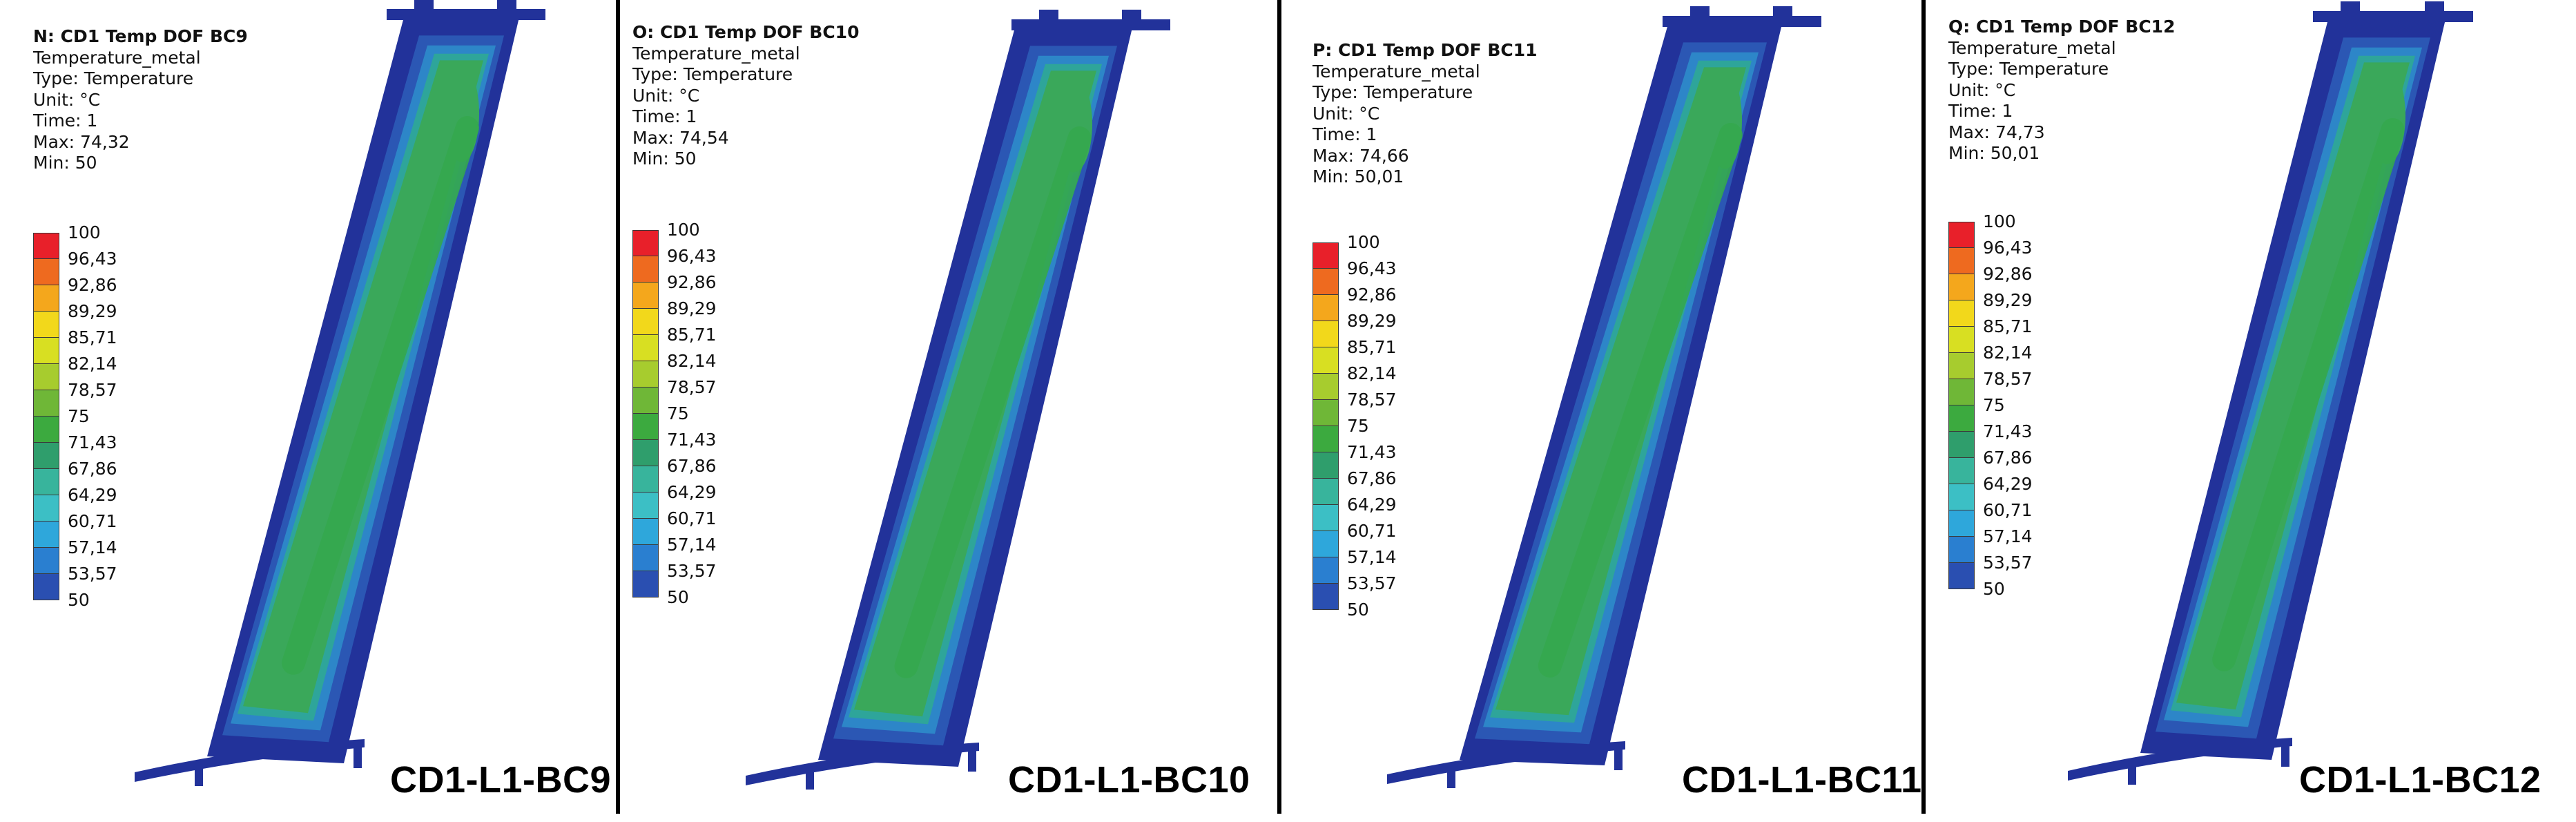  I want to click on legend-label: 75, so click(1994, 405).